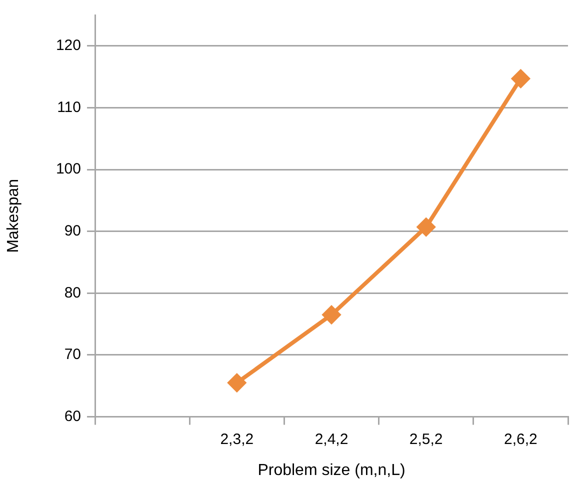 The height and width of the screenshot is (488, 579). What do you see at coordinates (237, 439) in the screenshot?
I see `x-tick-label: 2,3,2` at bounding box center [237, 439].